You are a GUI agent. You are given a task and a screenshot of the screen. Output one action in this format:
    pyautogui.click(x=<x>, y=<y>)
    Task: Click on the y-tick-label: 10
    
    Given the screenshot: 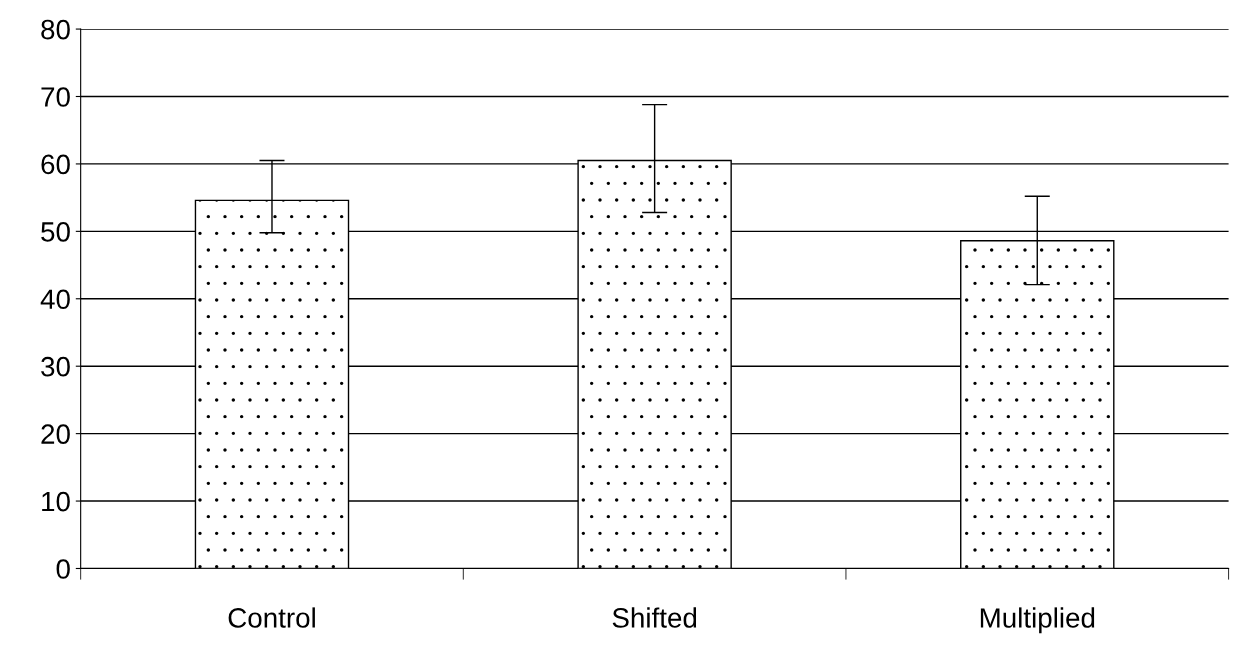 What is the action you would take?
    pyautogui.click(x=56, y=501)
    